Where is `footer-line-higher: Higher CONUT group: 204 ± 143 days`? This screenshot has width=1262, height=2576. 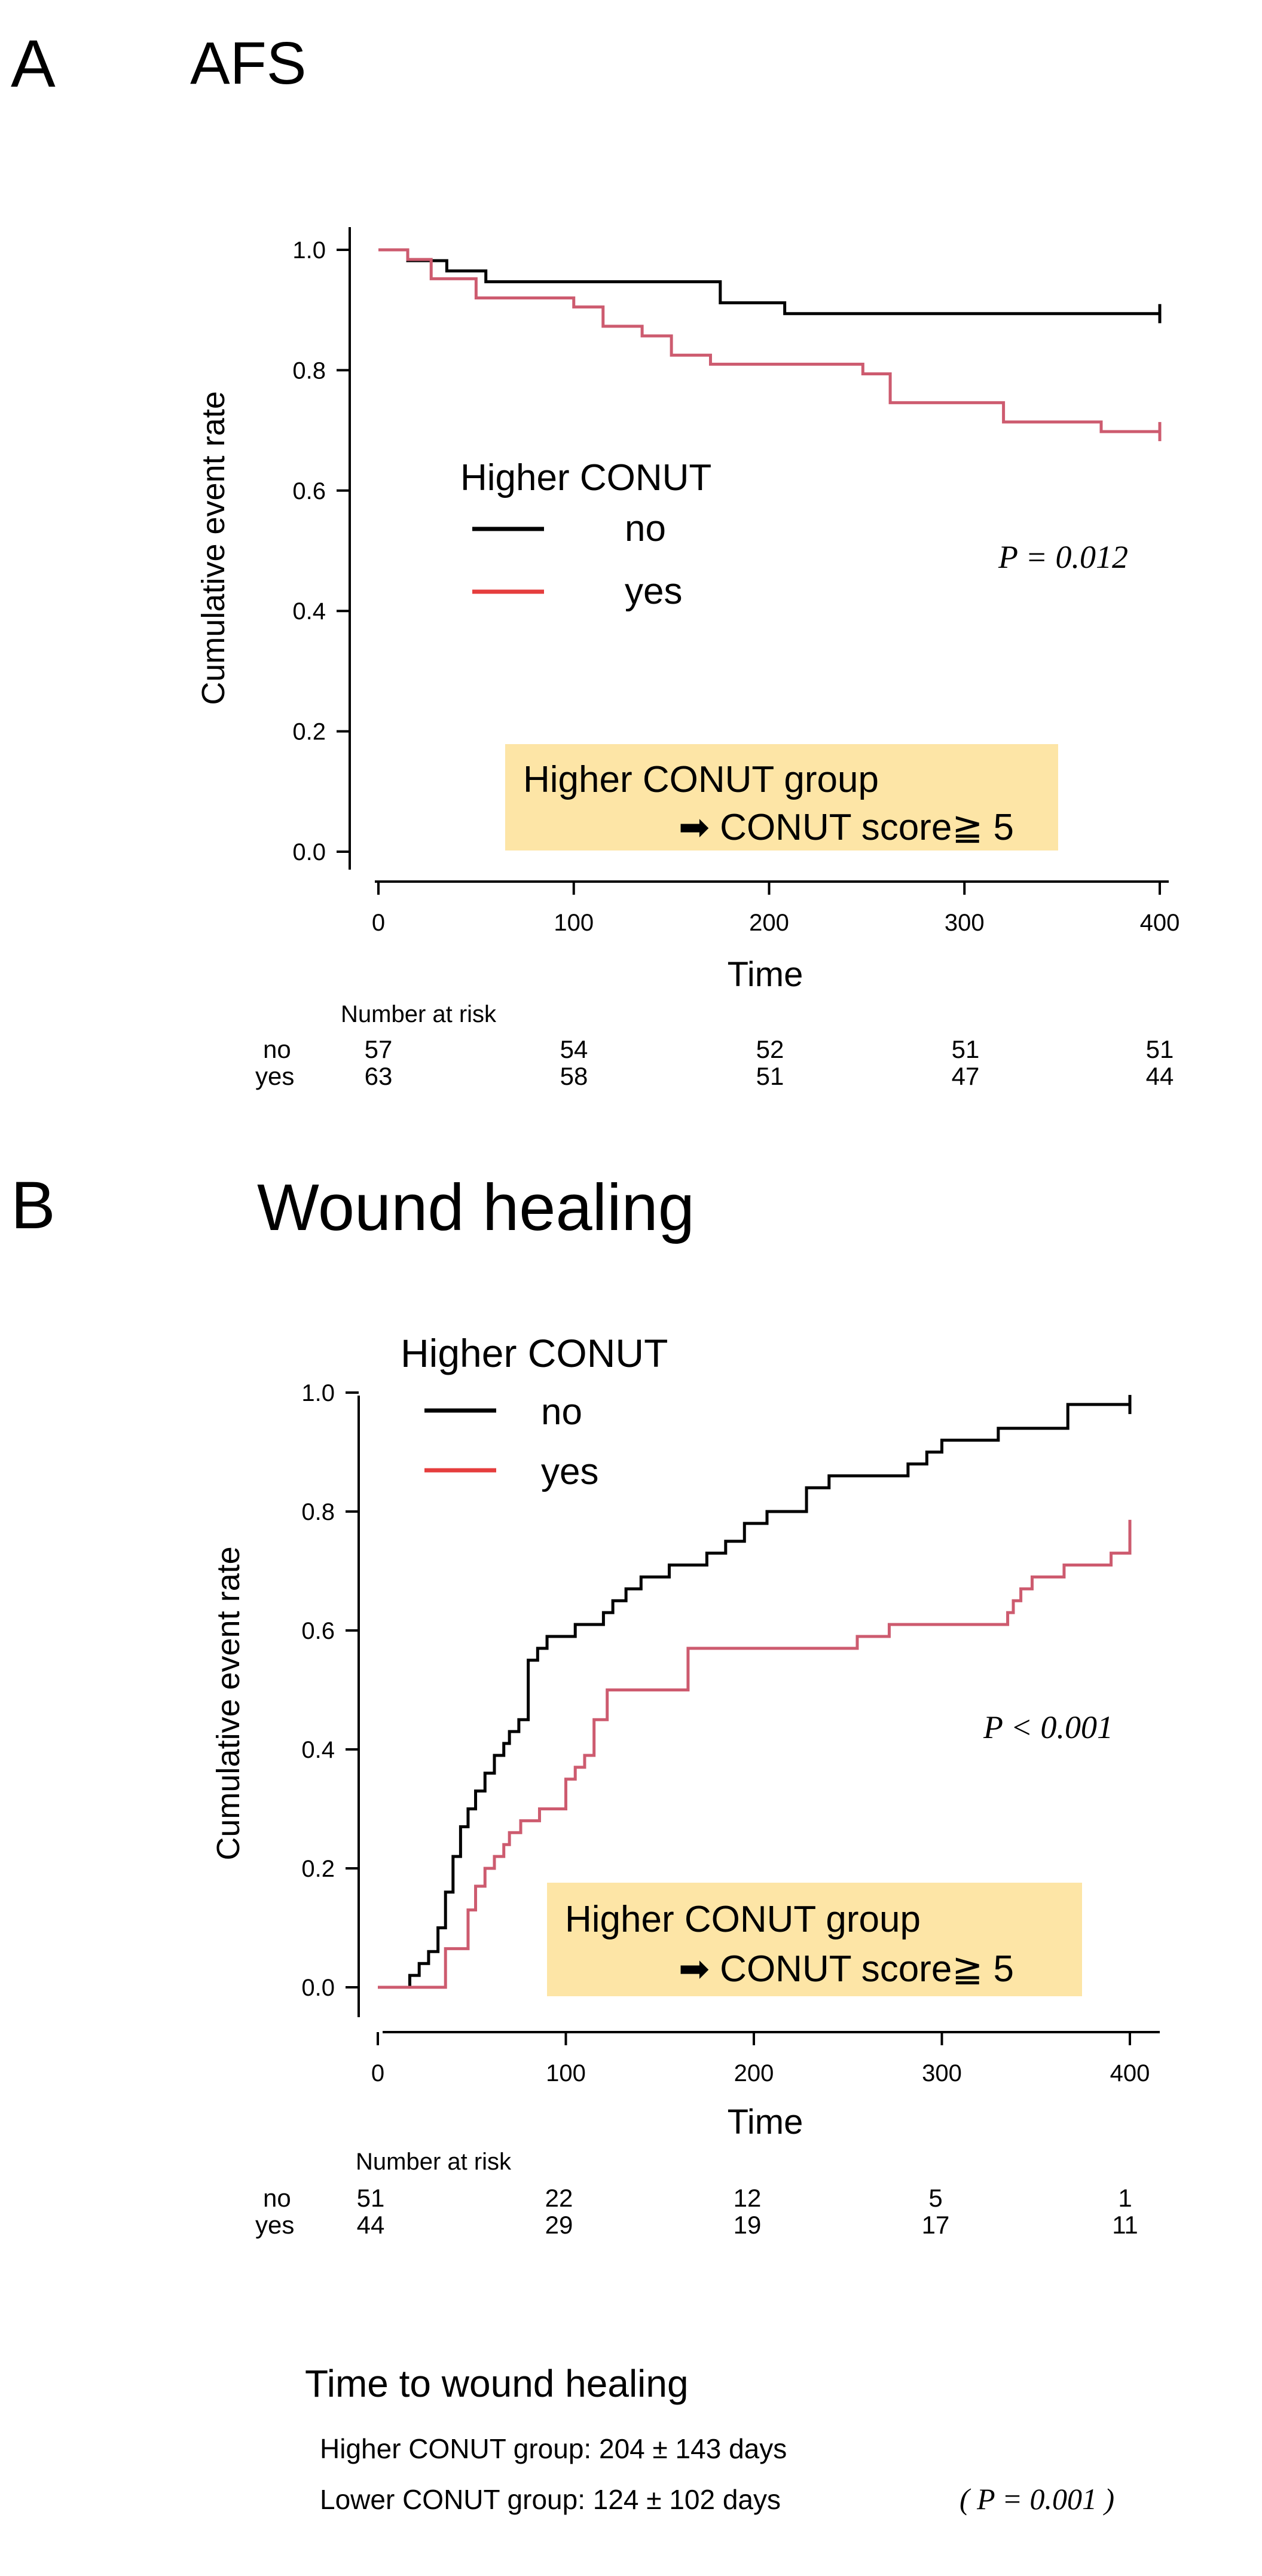 footer-line-higher: Higher CONUT group: 204 ± 143 days is located at coordinates (553, 2448).